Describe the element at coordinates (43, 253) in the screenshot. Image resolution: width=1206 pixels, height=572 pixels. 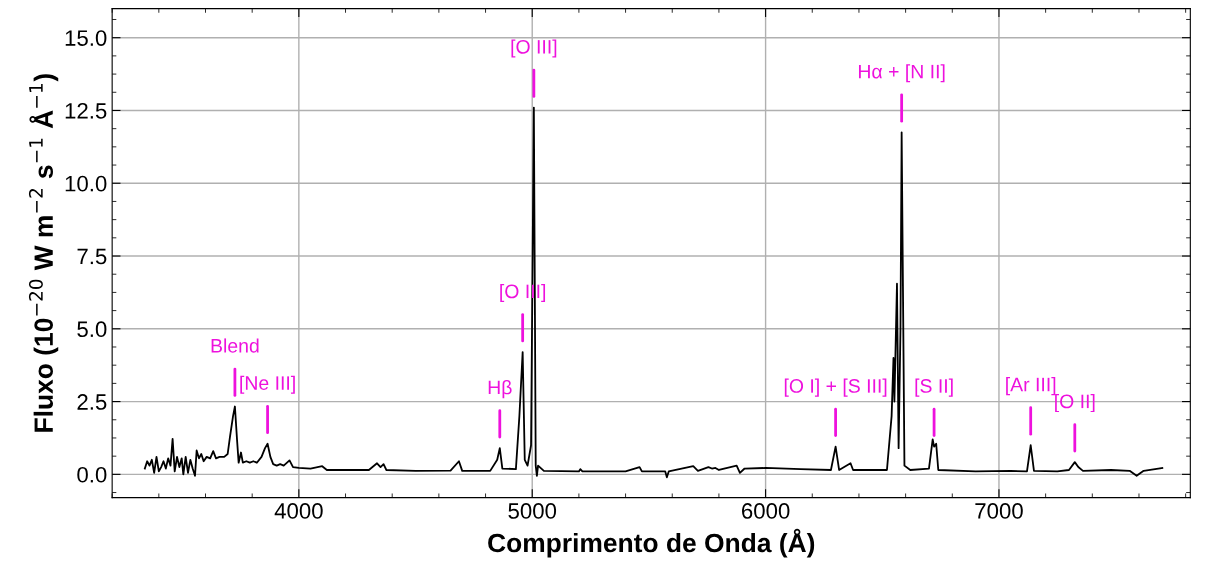
I see `text: Fluxo (10$^{−20}$ W m$^{−2}$ s$^{−1}$ Å$^{−1}$)` at that location.